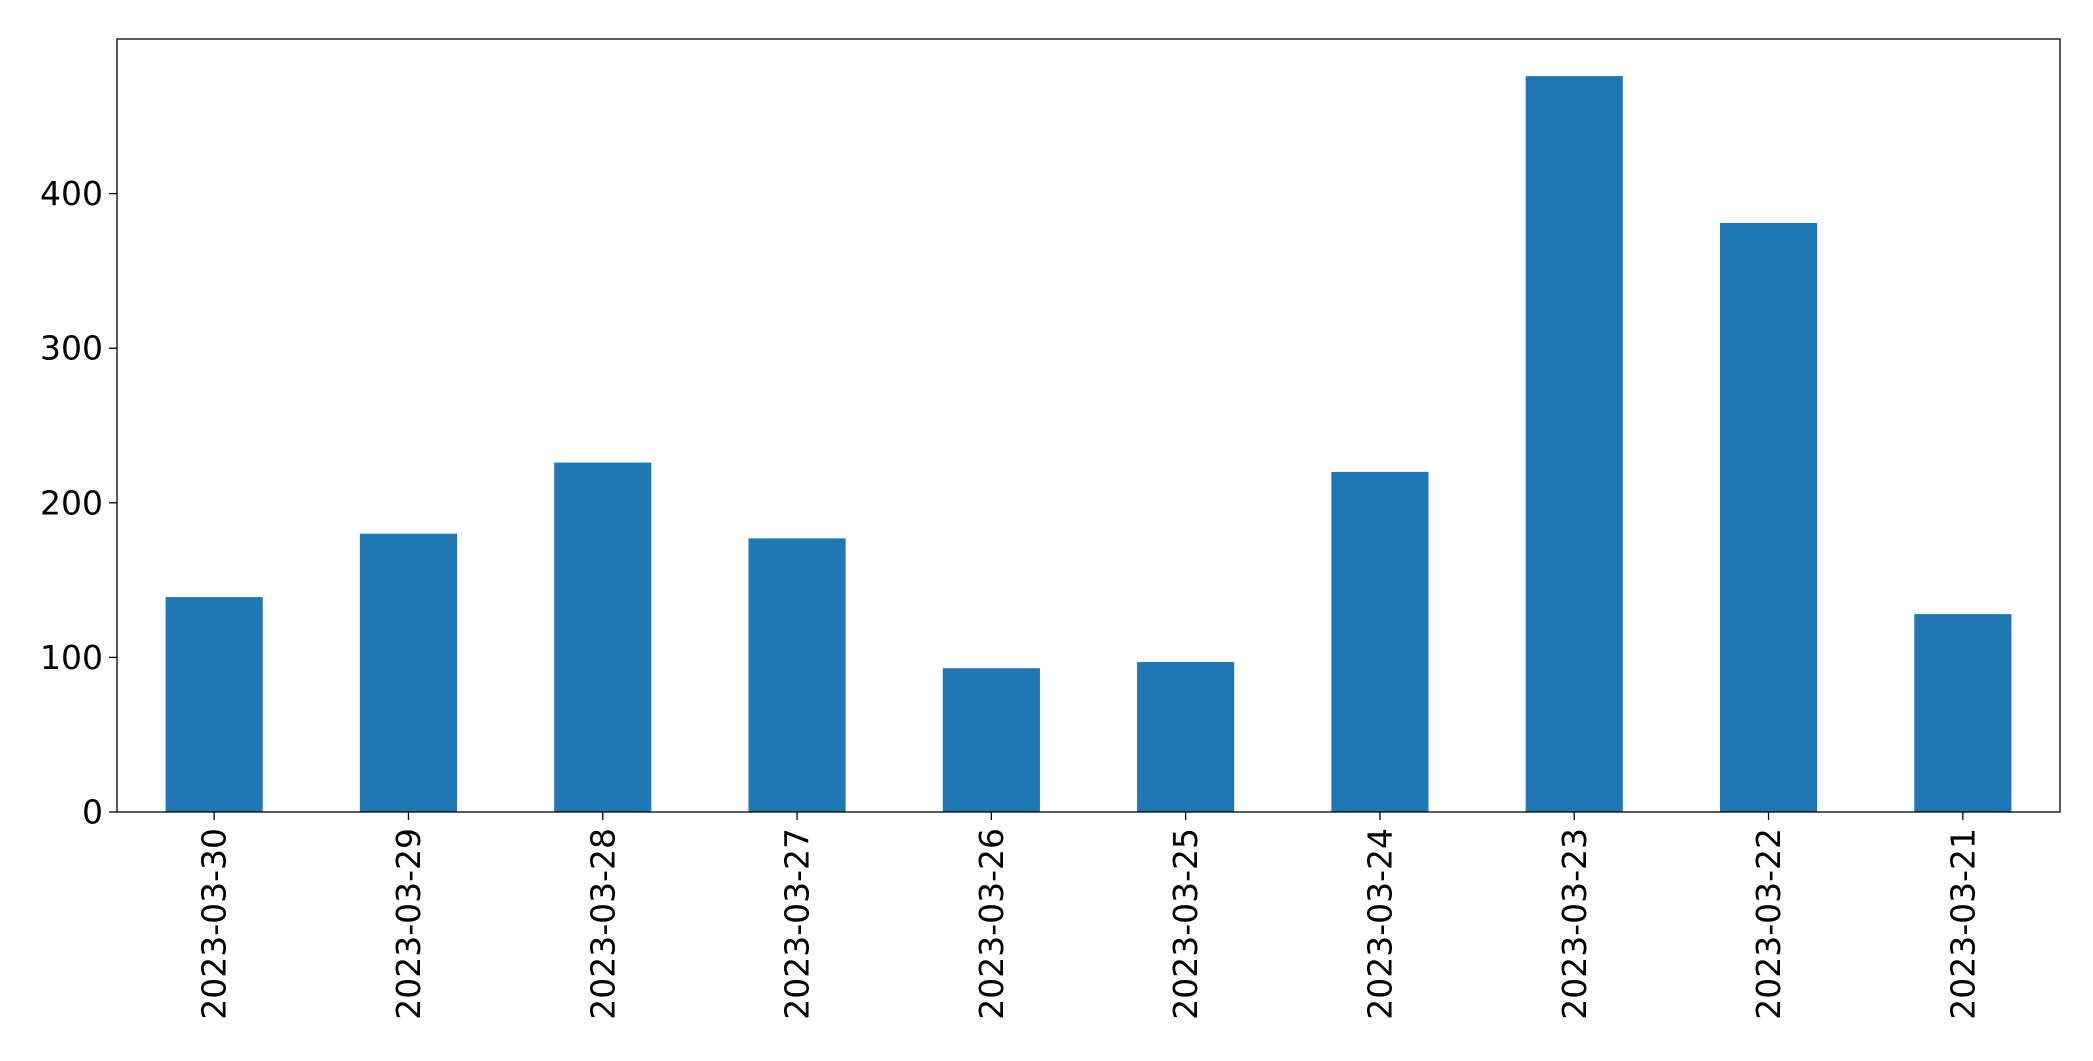 This screenshot has width=2093, height=1061. I want to click on x-tick-label: 2023-03-28, so click(602, 924).